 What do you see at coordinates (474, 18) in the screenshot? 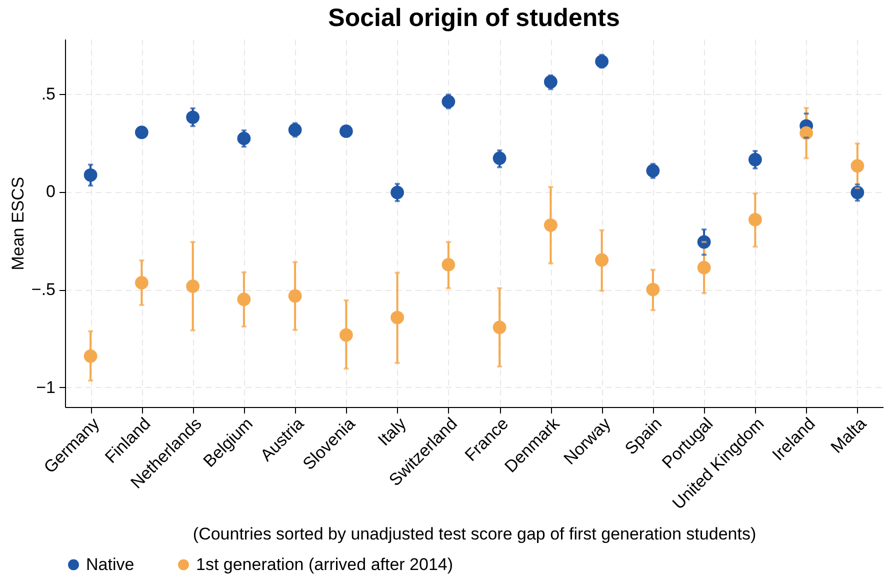
I see `chart-title: Social origin of students` at bounding box center [474, 18].